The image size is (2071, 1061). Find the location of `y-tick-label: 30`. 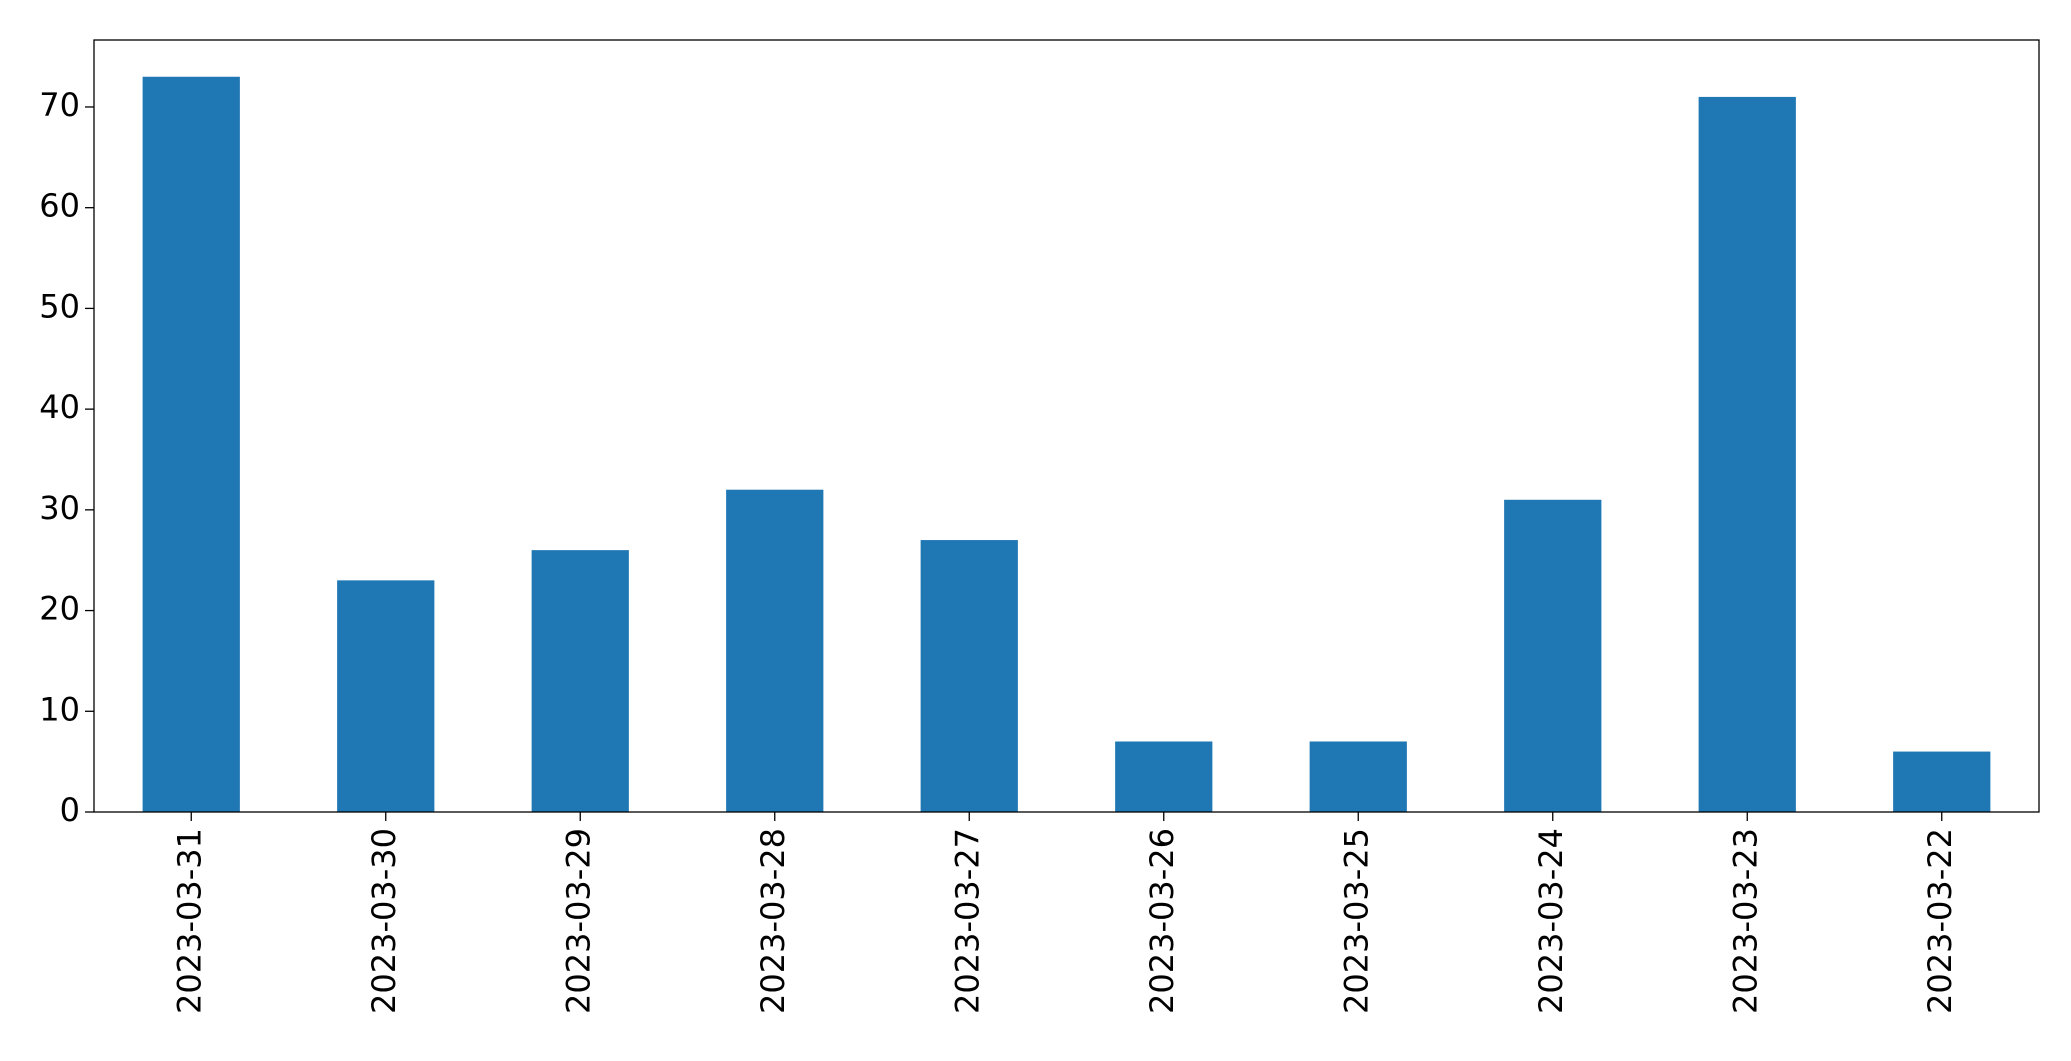

y-tick-label: 30 is located at coordinates (59, 508).